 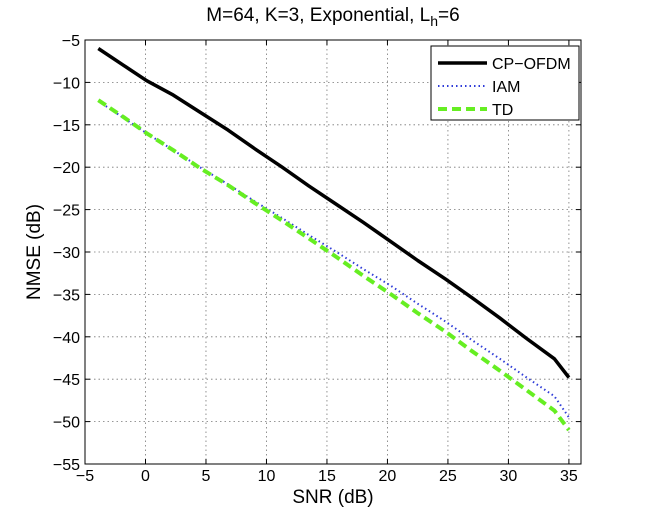 What do you see at coordinates (66, 126) in the screenshot?
I see `y-tick-label: −15` at bounding box center [66, 126].